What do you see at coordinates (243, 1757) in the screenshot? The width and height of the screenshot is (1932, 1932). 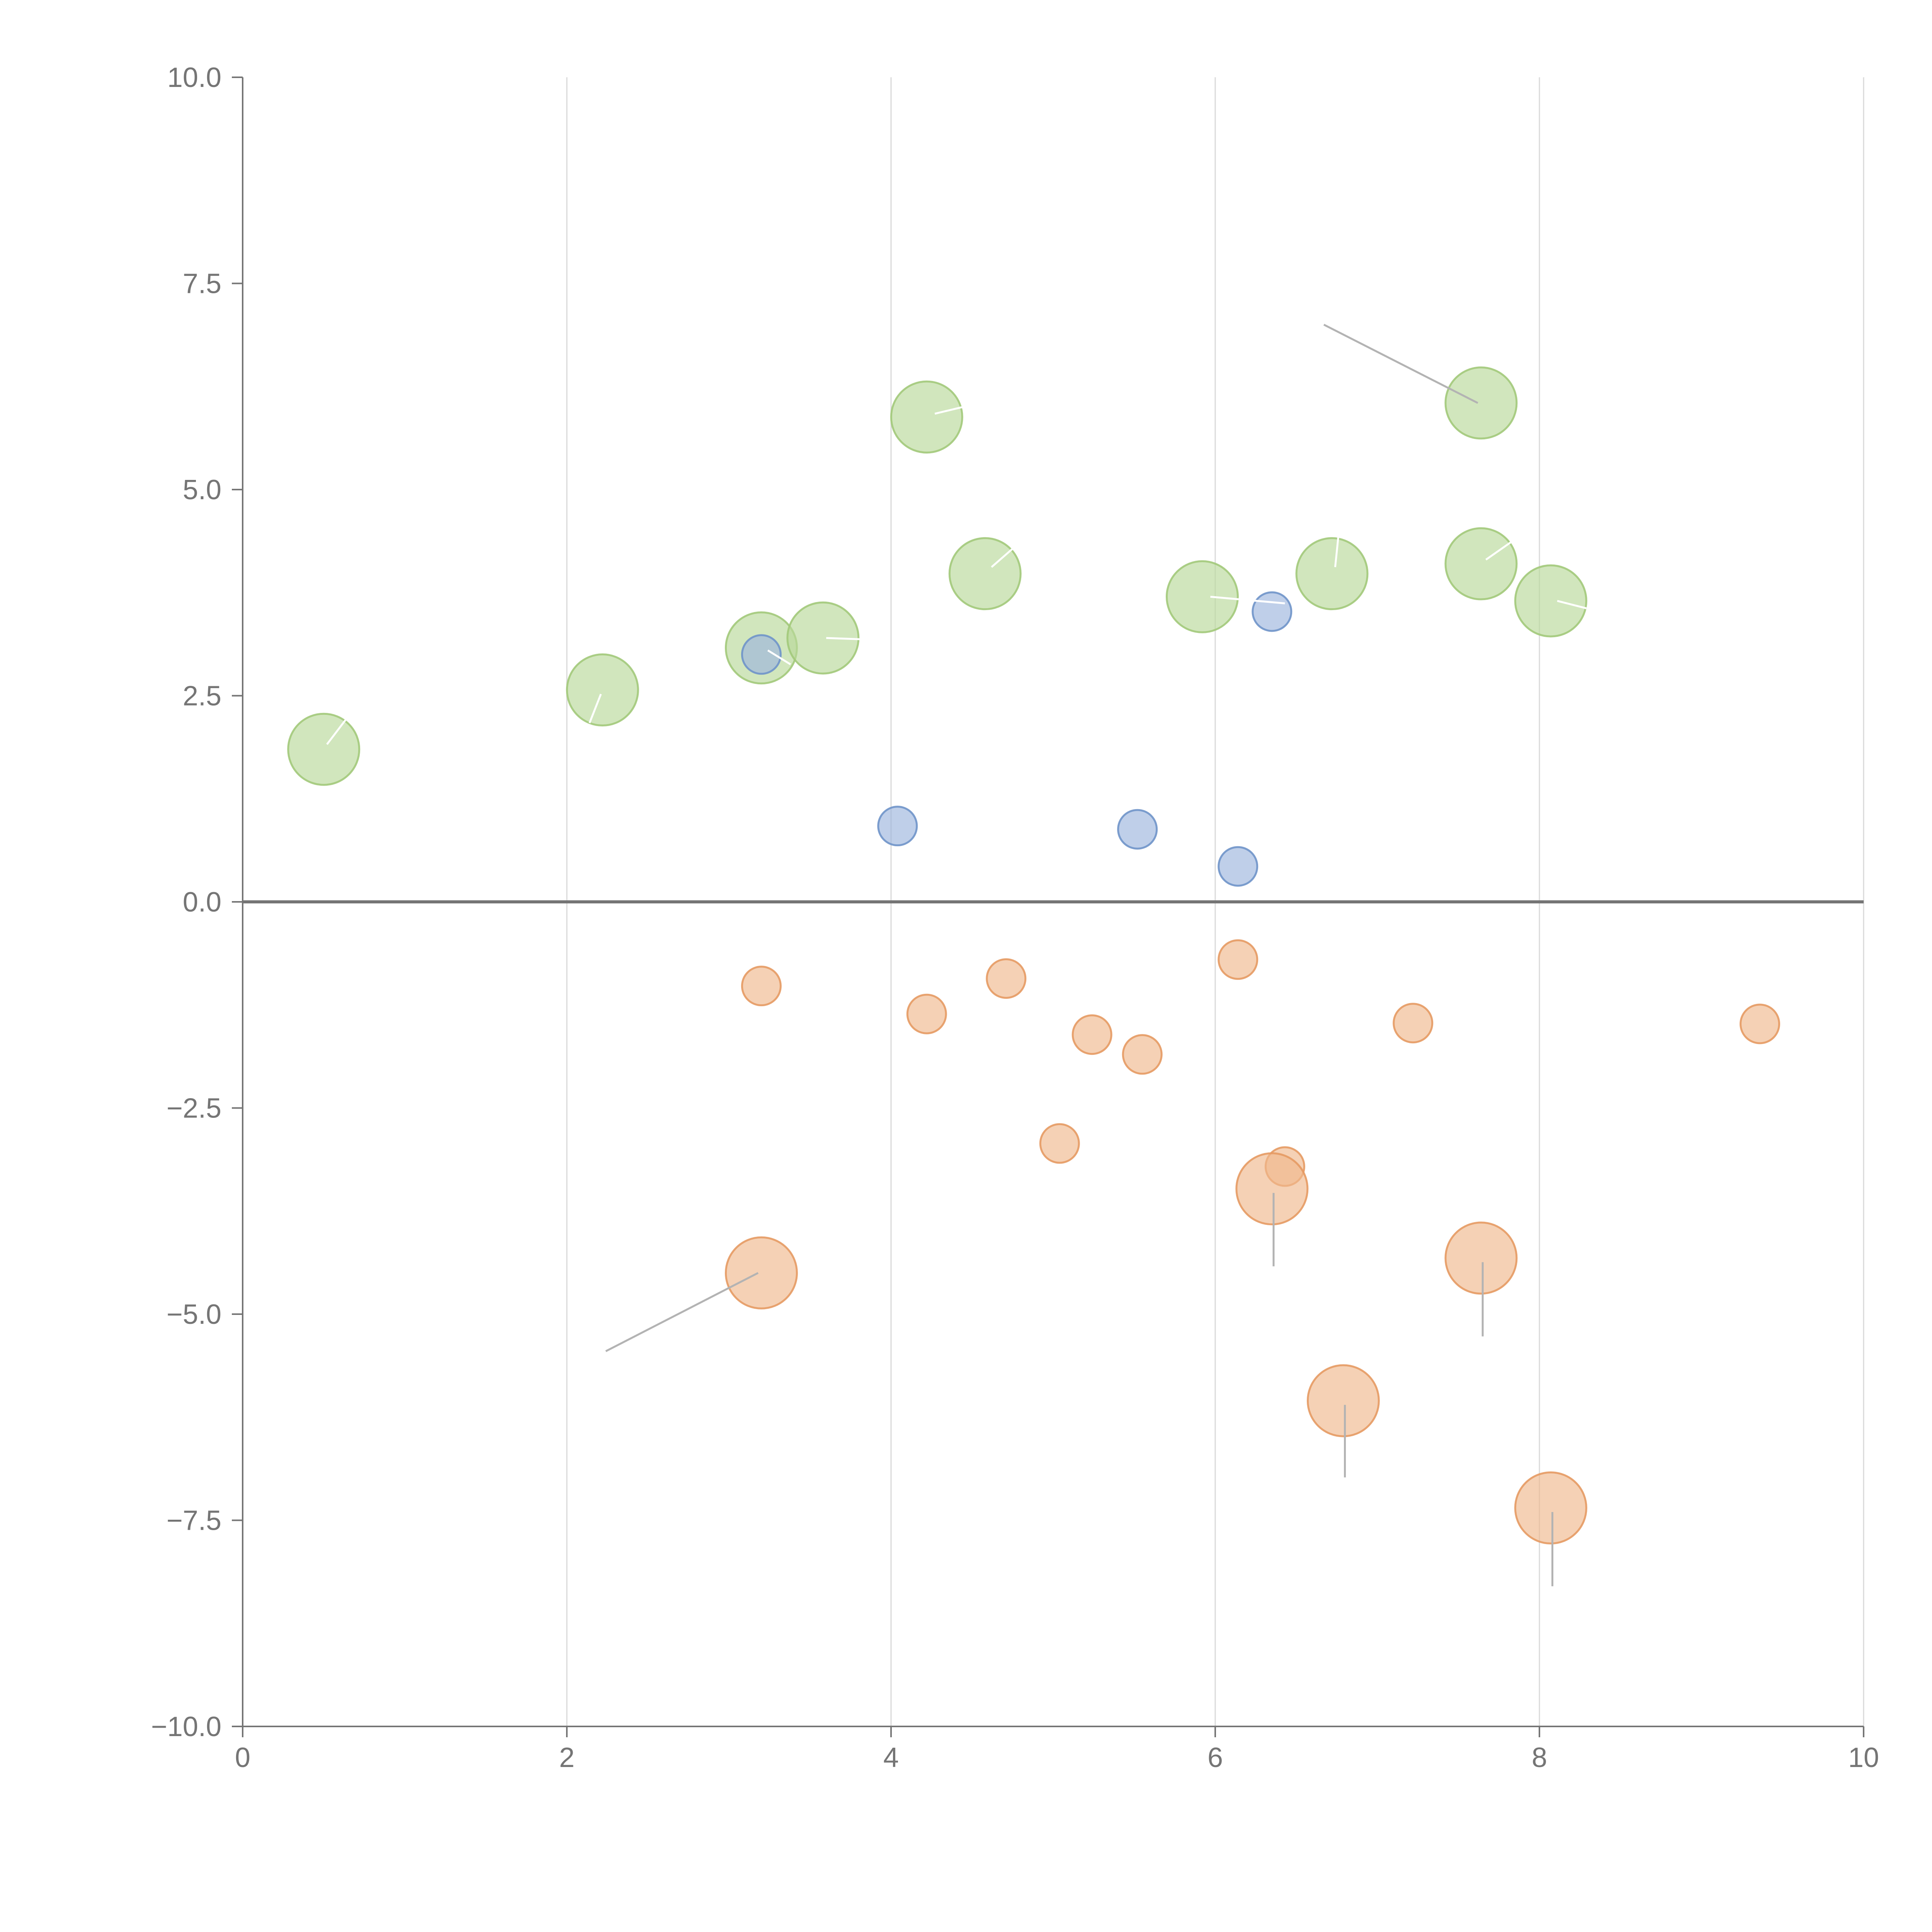 I see `x-tick-label: 0` at bounding box center [243, 1757].